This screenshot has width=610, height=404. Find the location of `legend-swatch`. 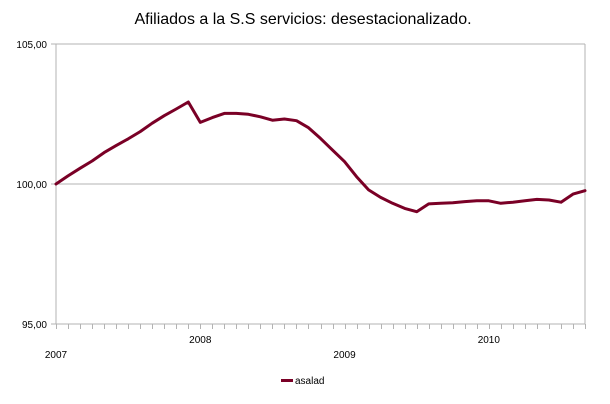

legend-swatch is located at coordinates (287, 380).